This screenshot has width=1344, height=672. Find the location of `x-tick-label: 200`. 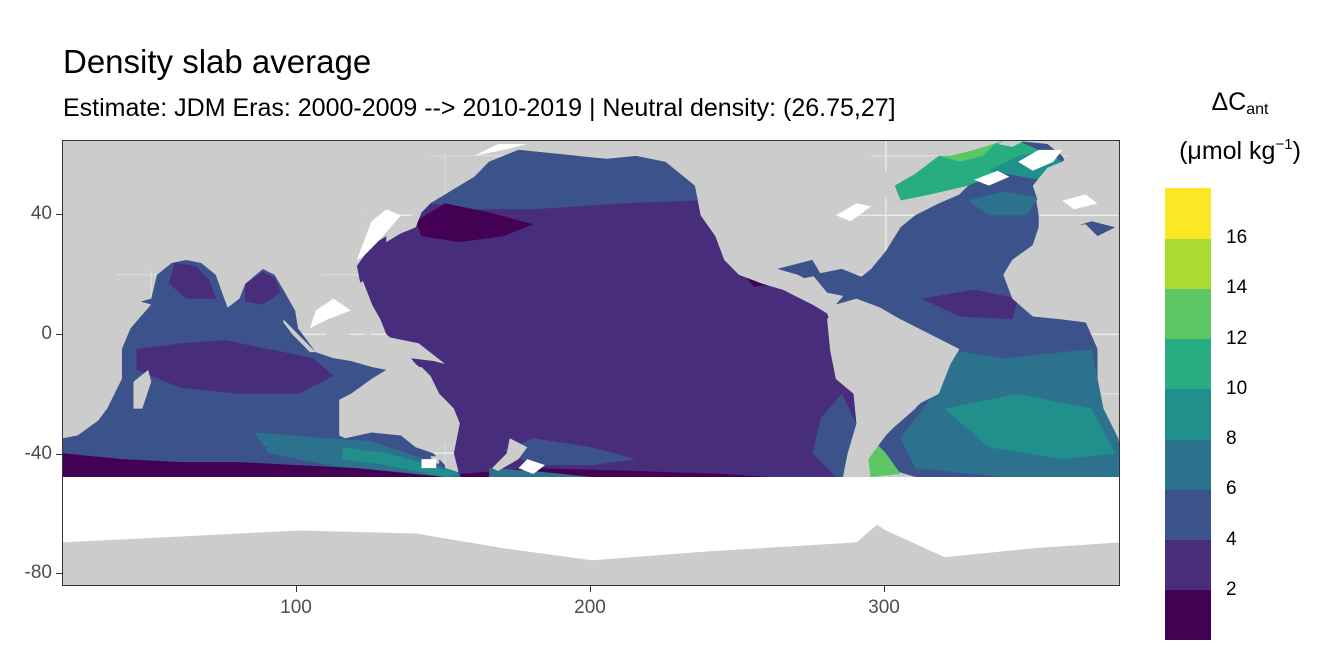

x-tick-label: 200 is located at coordinates (590, 607).